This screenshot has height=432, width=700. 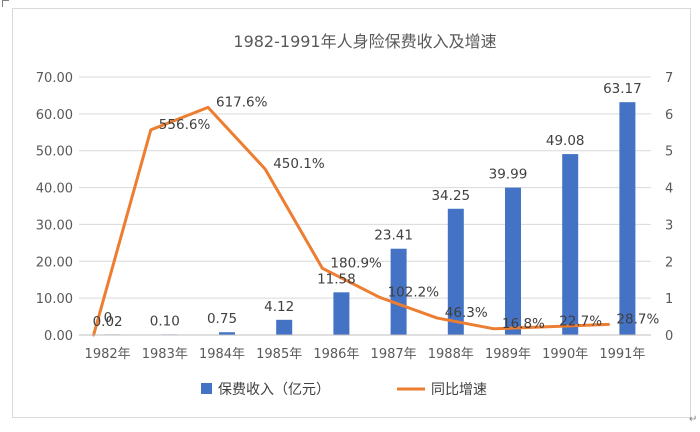 What do you see at coordinates (54, 262) in the screenshot?
I see `y-left-tick-label: 20.00` at bounding box center [54, 262].